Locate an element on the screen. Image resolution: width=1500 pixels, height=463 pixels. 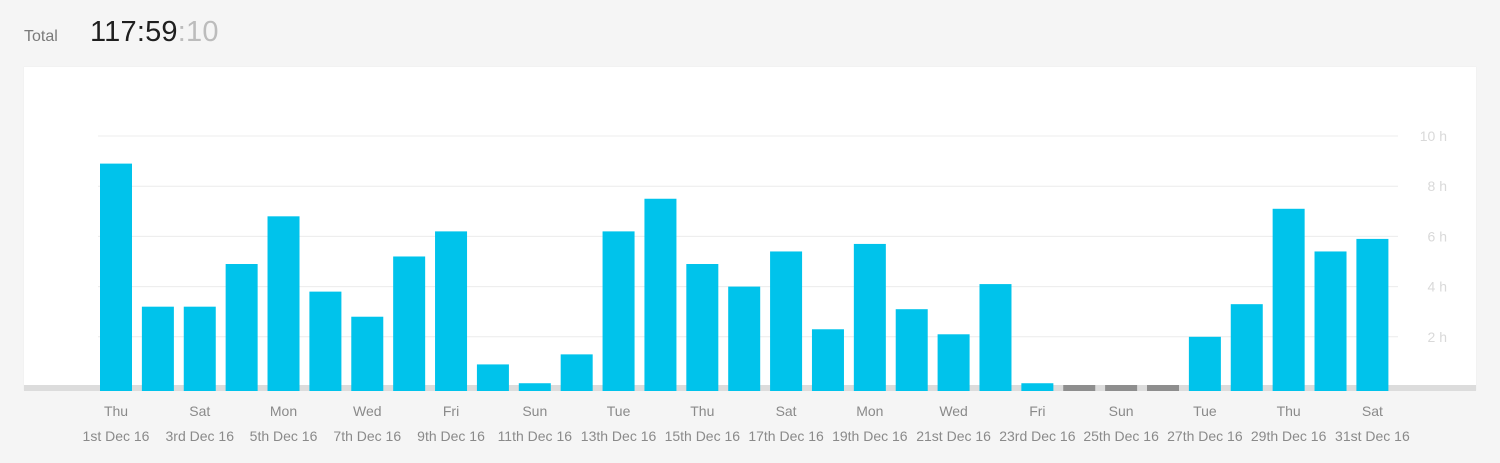
x-tick-date: 7th Dec 16 is located at coordinates (367, 436).